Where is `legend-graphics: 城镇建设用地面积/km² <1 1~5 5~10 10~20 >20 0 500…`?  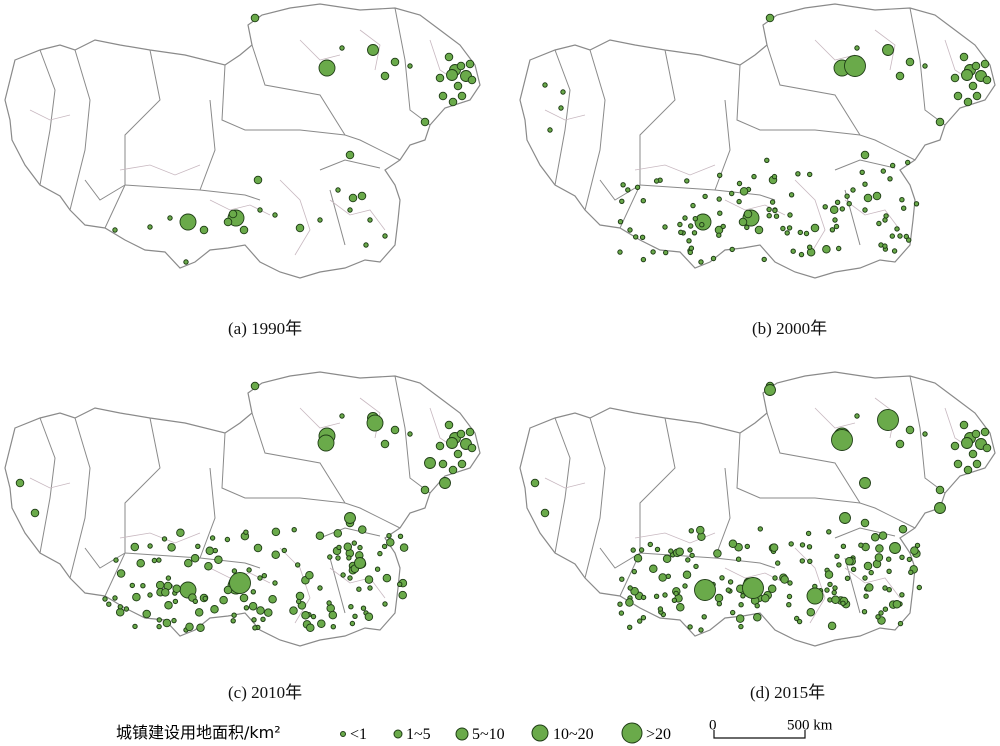 legend-graphics: 城镇建设用地面积/km² <1 1~5 5~10 10~20 >20 0 500… is located at coordinates (474, 731).